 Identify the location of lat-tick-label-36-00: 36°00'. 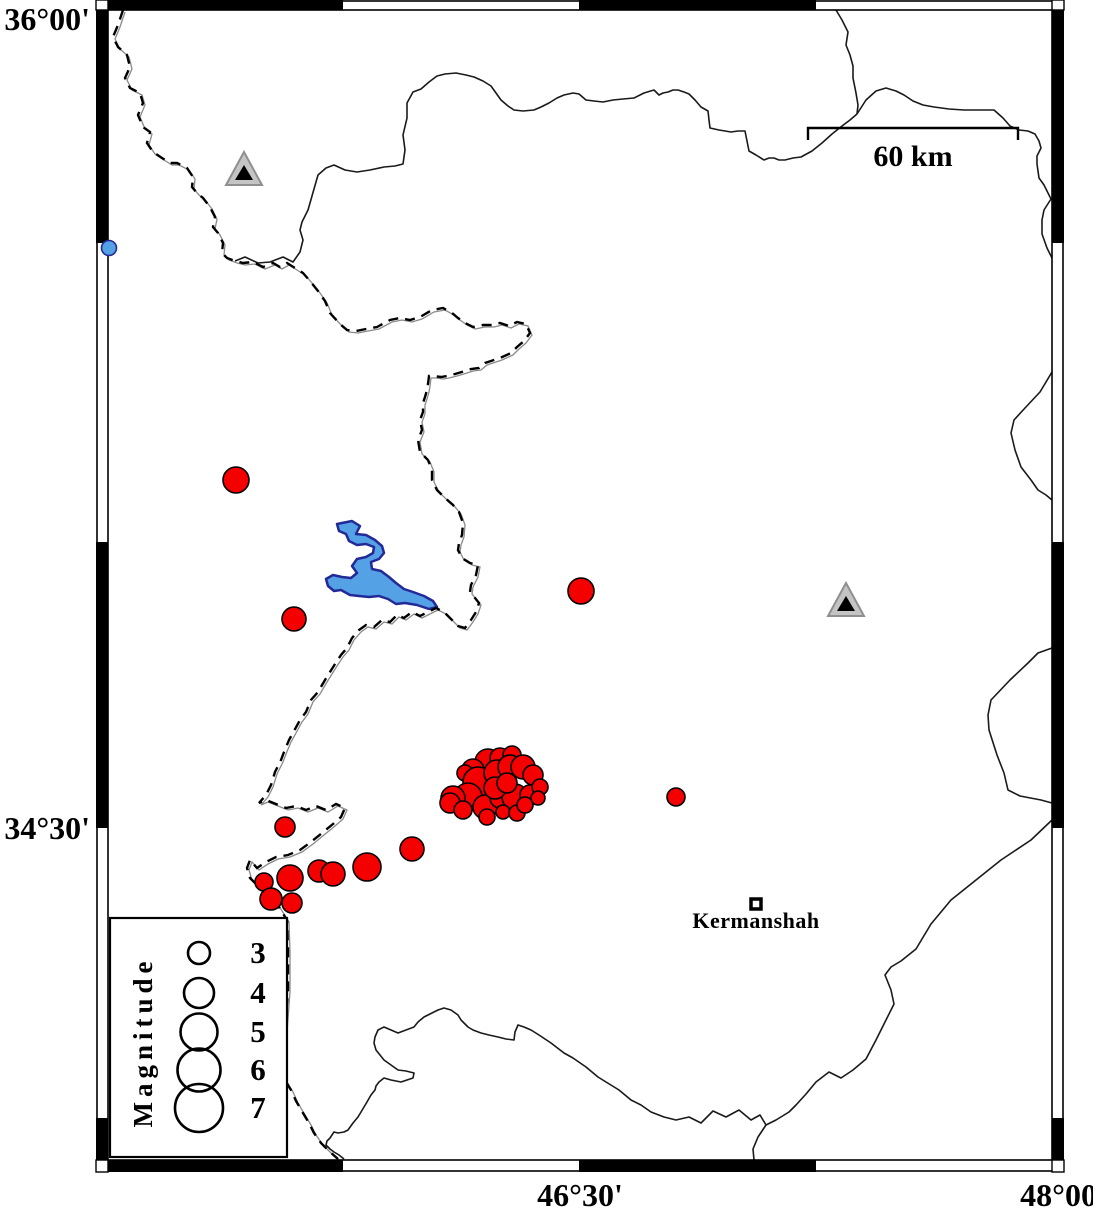
(47, 19).